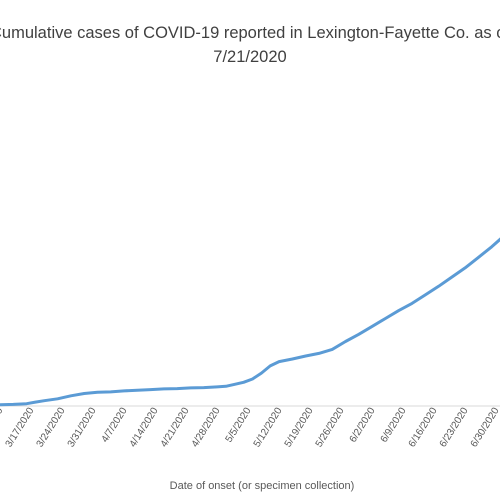 The width and height of the screenshot is (500, 500). I want to click on x-tick-label: 4/21/2020, so click(175, 427).